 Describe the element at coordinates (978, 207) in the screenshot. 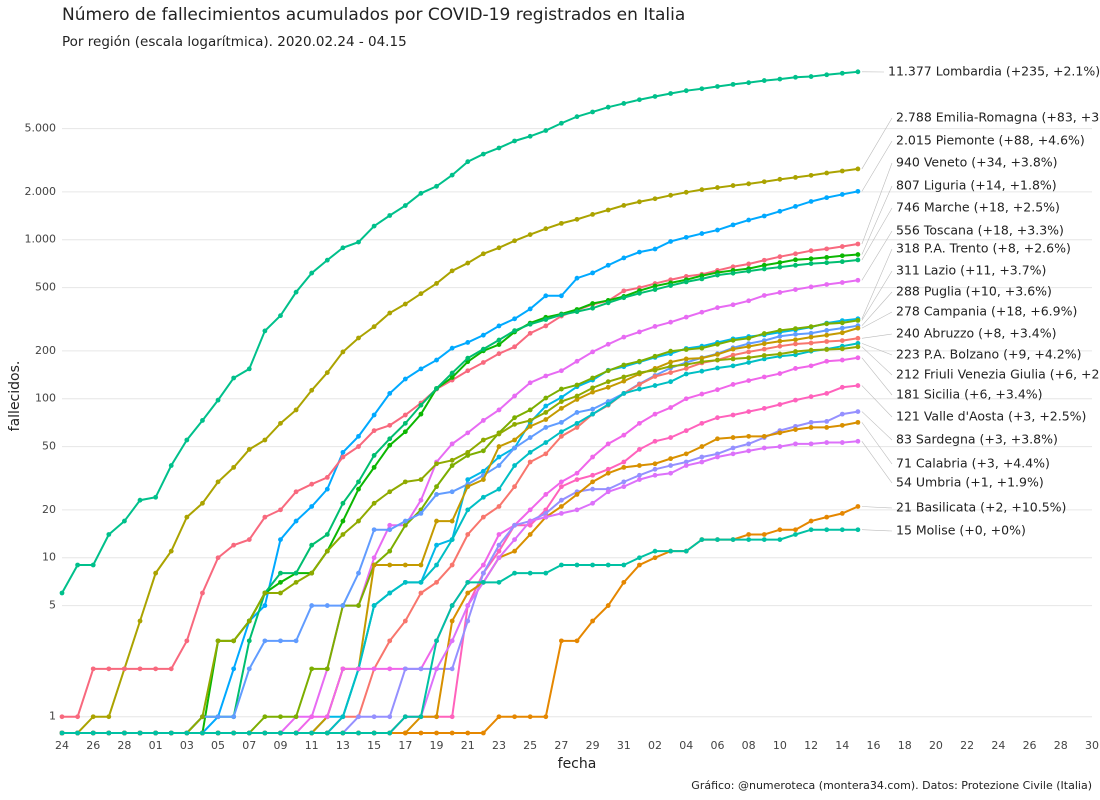

I see `legend-label: 746 Marche (+18, +2.5%)` at that location.